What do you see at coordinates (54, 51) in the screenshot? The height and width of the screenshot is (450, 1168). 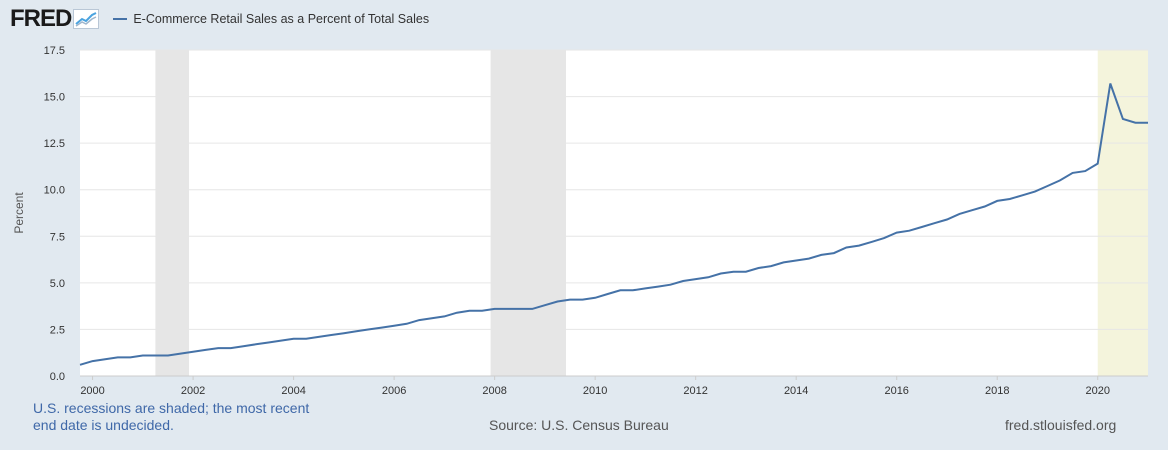 I see `y-tick-label: 17.5` at bounding box center [54, 51].